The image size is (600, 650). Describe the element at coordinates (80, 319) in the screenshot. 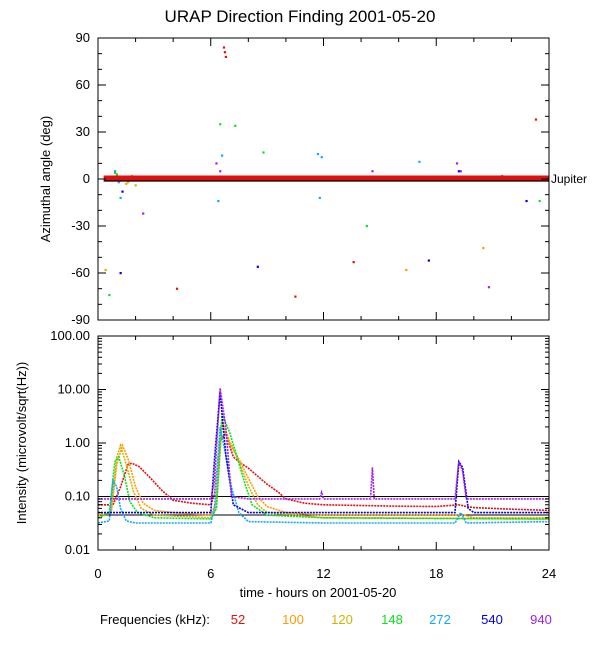

I see `azimuth-ytick-label: -90` at that location.